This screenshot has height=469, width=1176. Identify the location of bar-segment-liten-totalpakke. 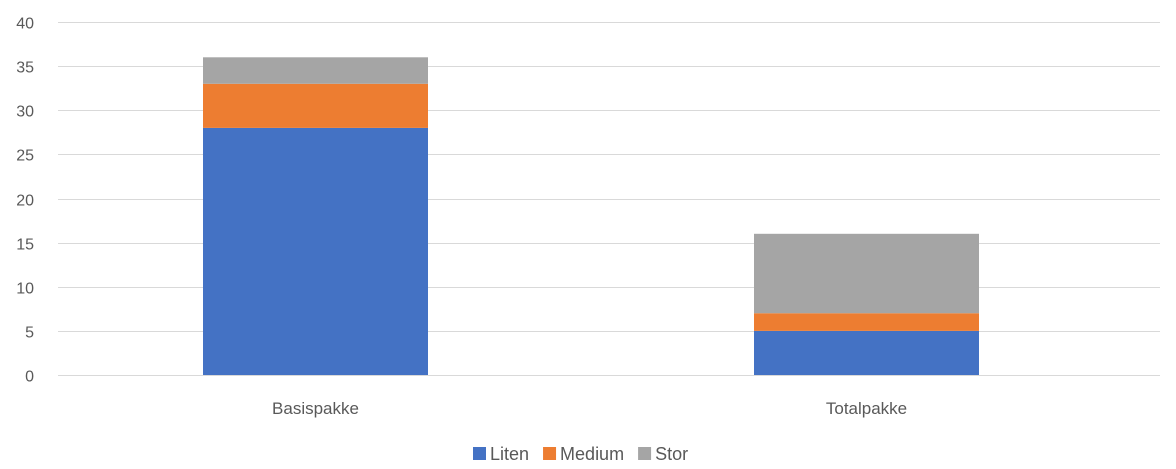
(866, 352).